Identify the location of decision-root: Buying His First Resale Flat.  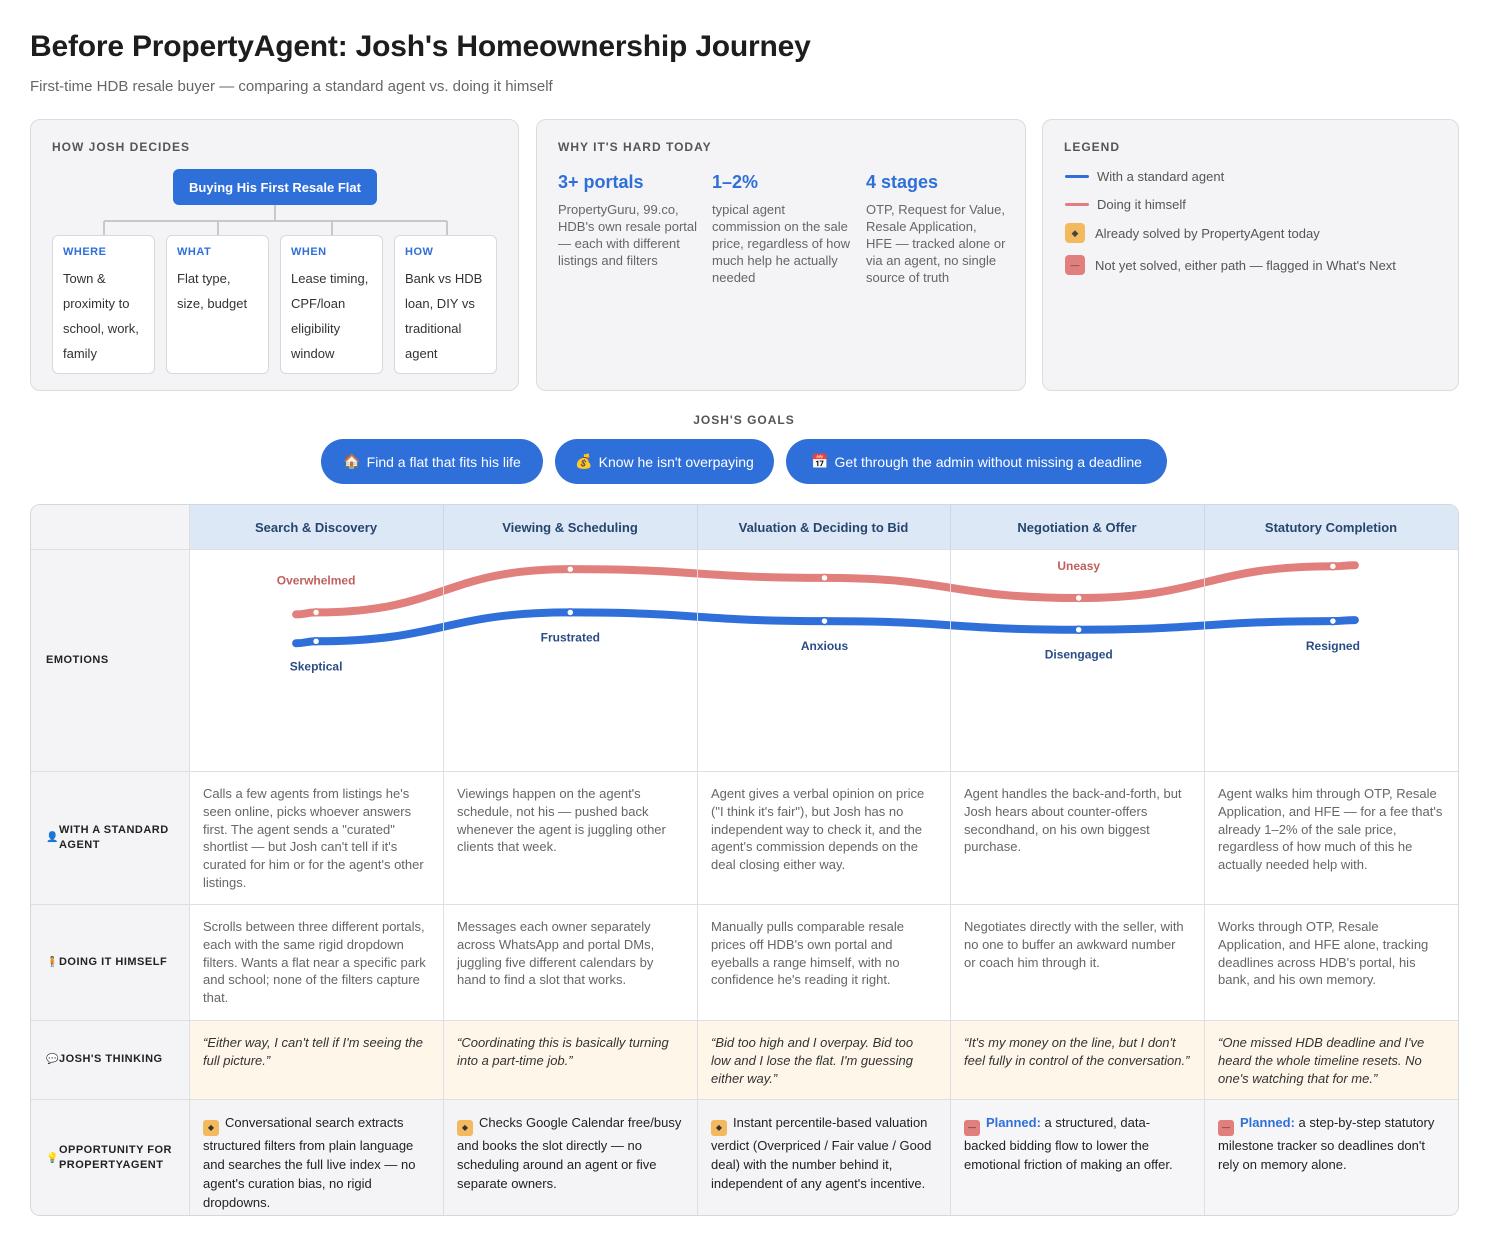
(275, 187).